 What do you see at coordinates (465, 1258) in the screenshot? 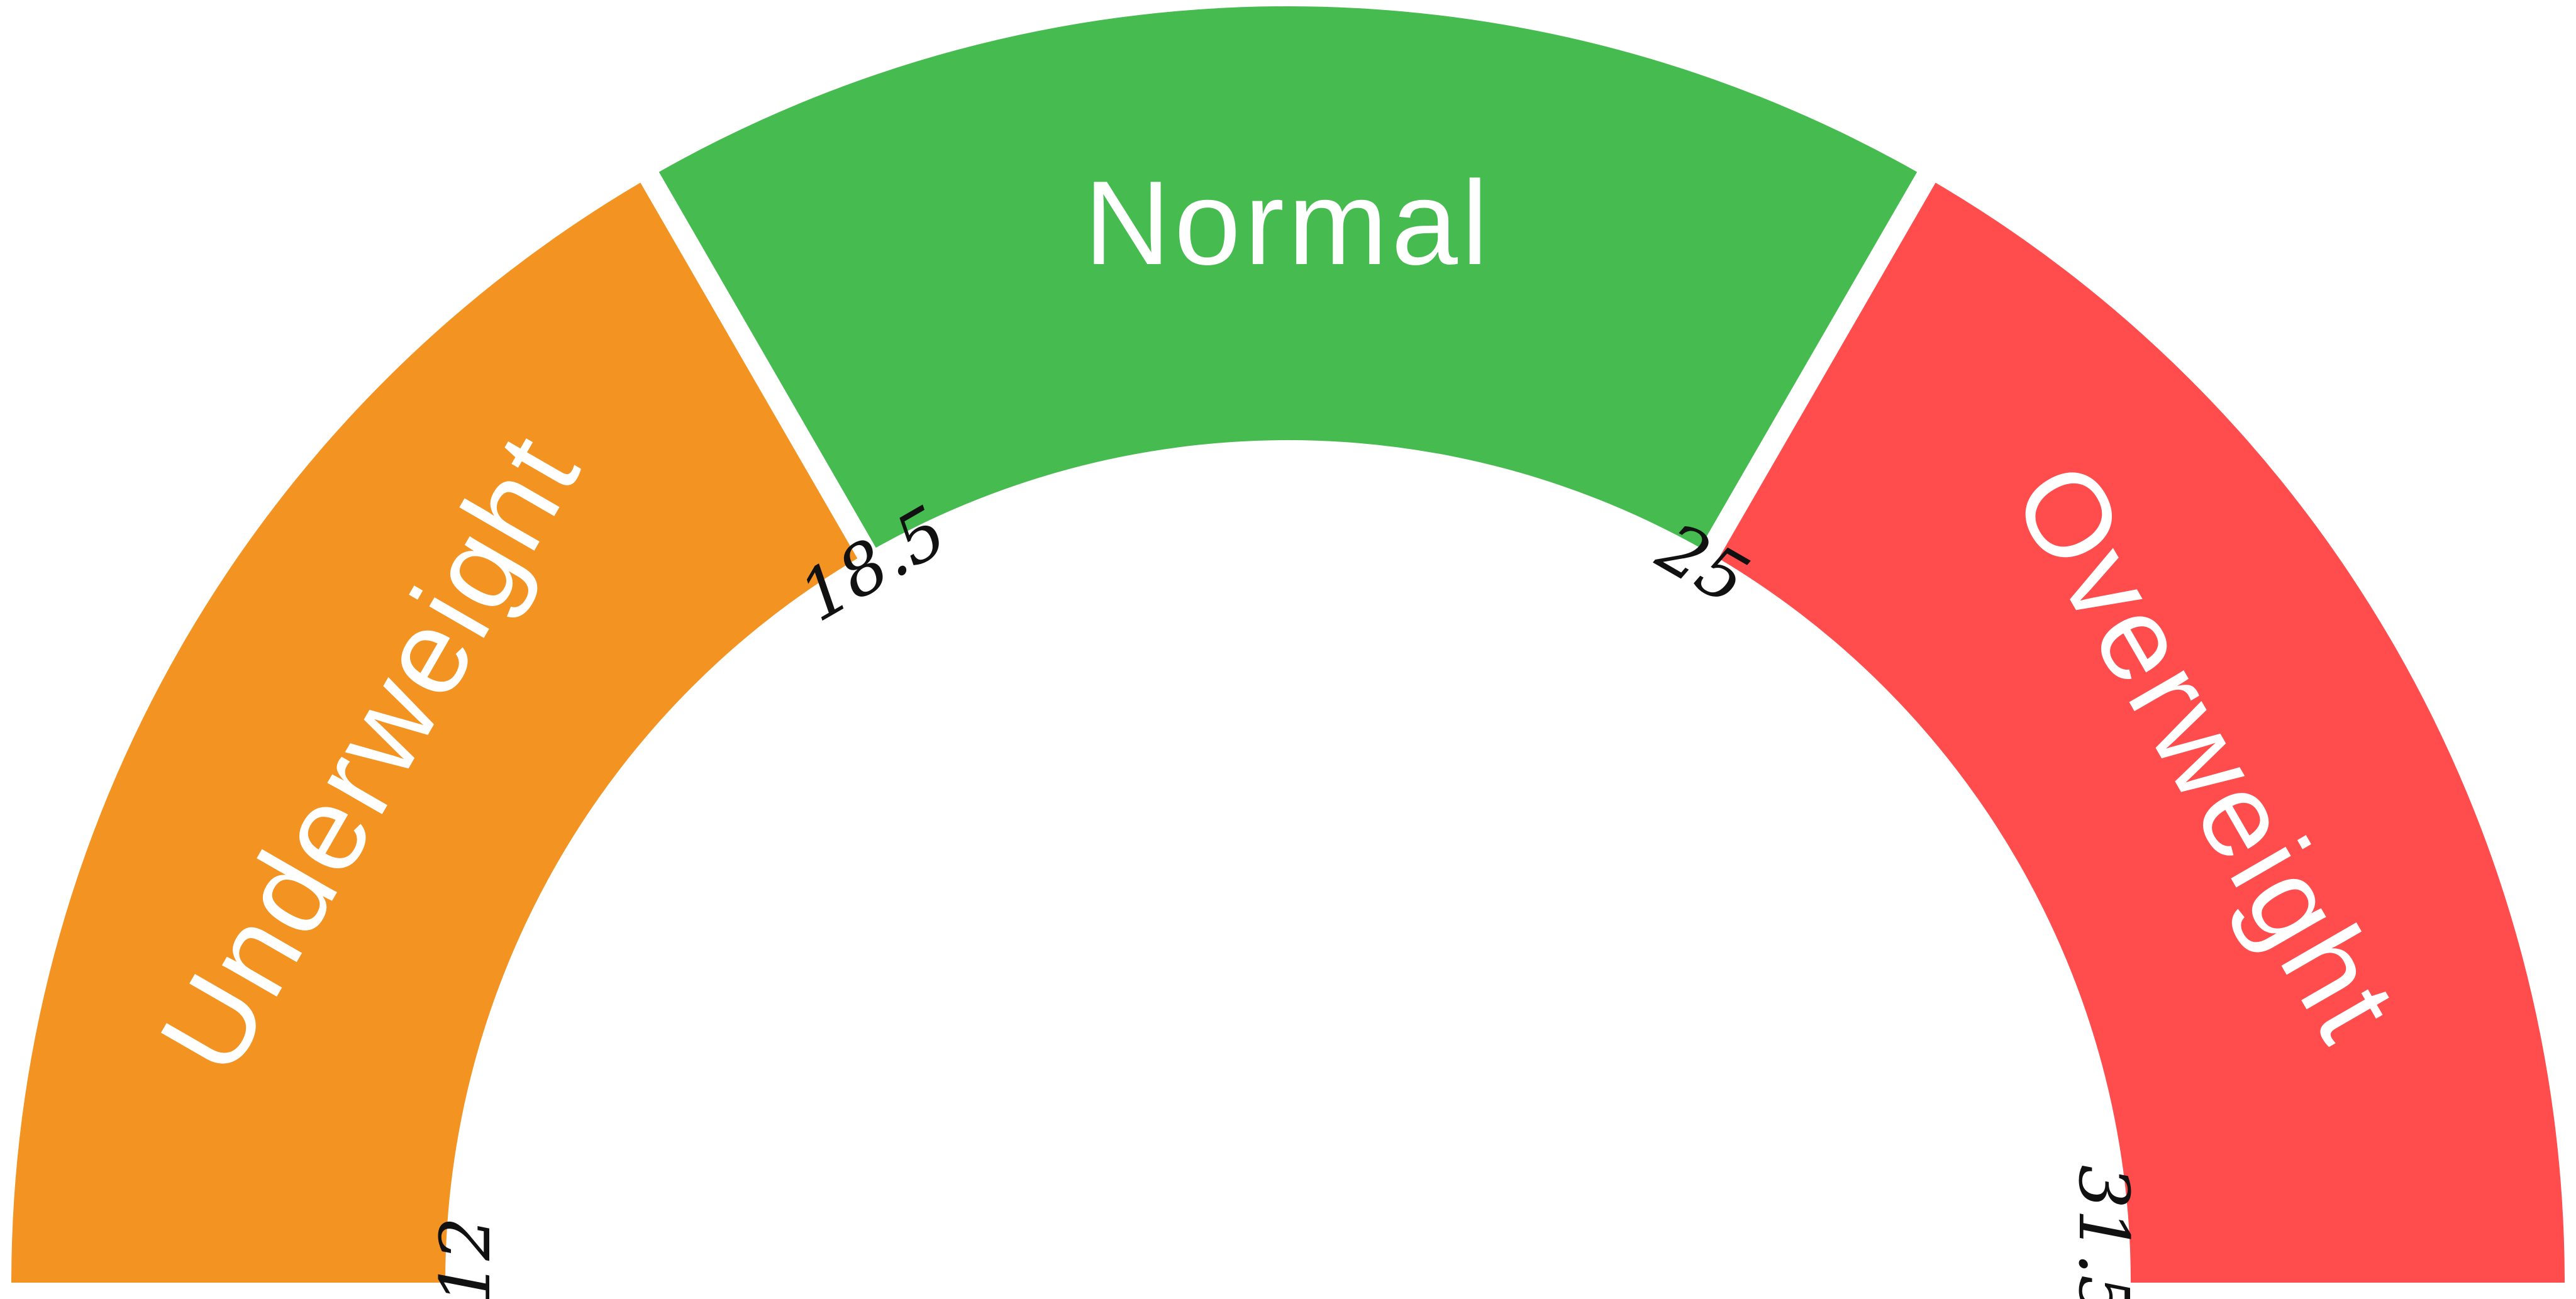
I see `tick-label: 12` at bounding box center [465, 1258].